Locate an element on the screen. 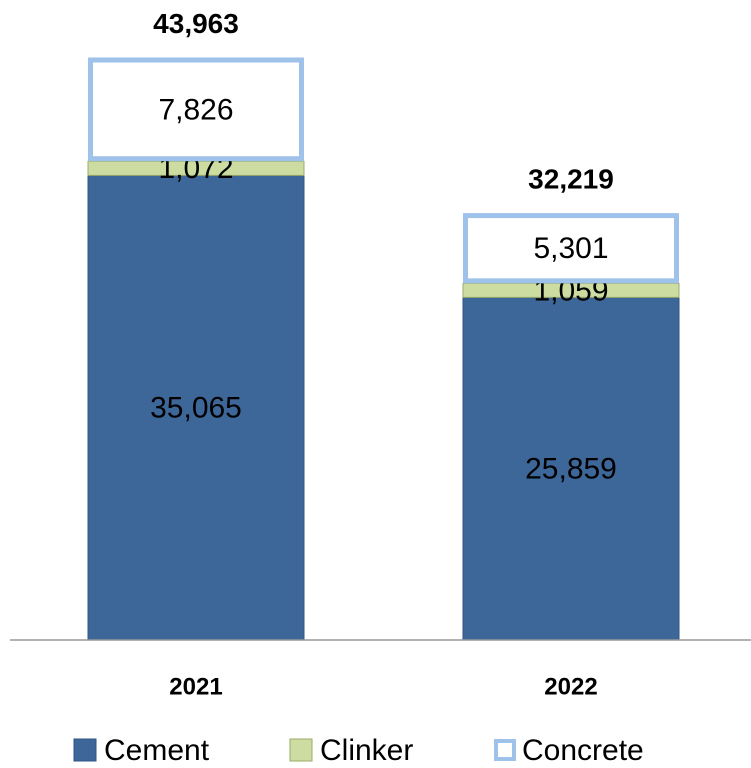 The height and width of the screenshot is (768, 751). data-label: 25,859 is located at coordinates (571, 469).